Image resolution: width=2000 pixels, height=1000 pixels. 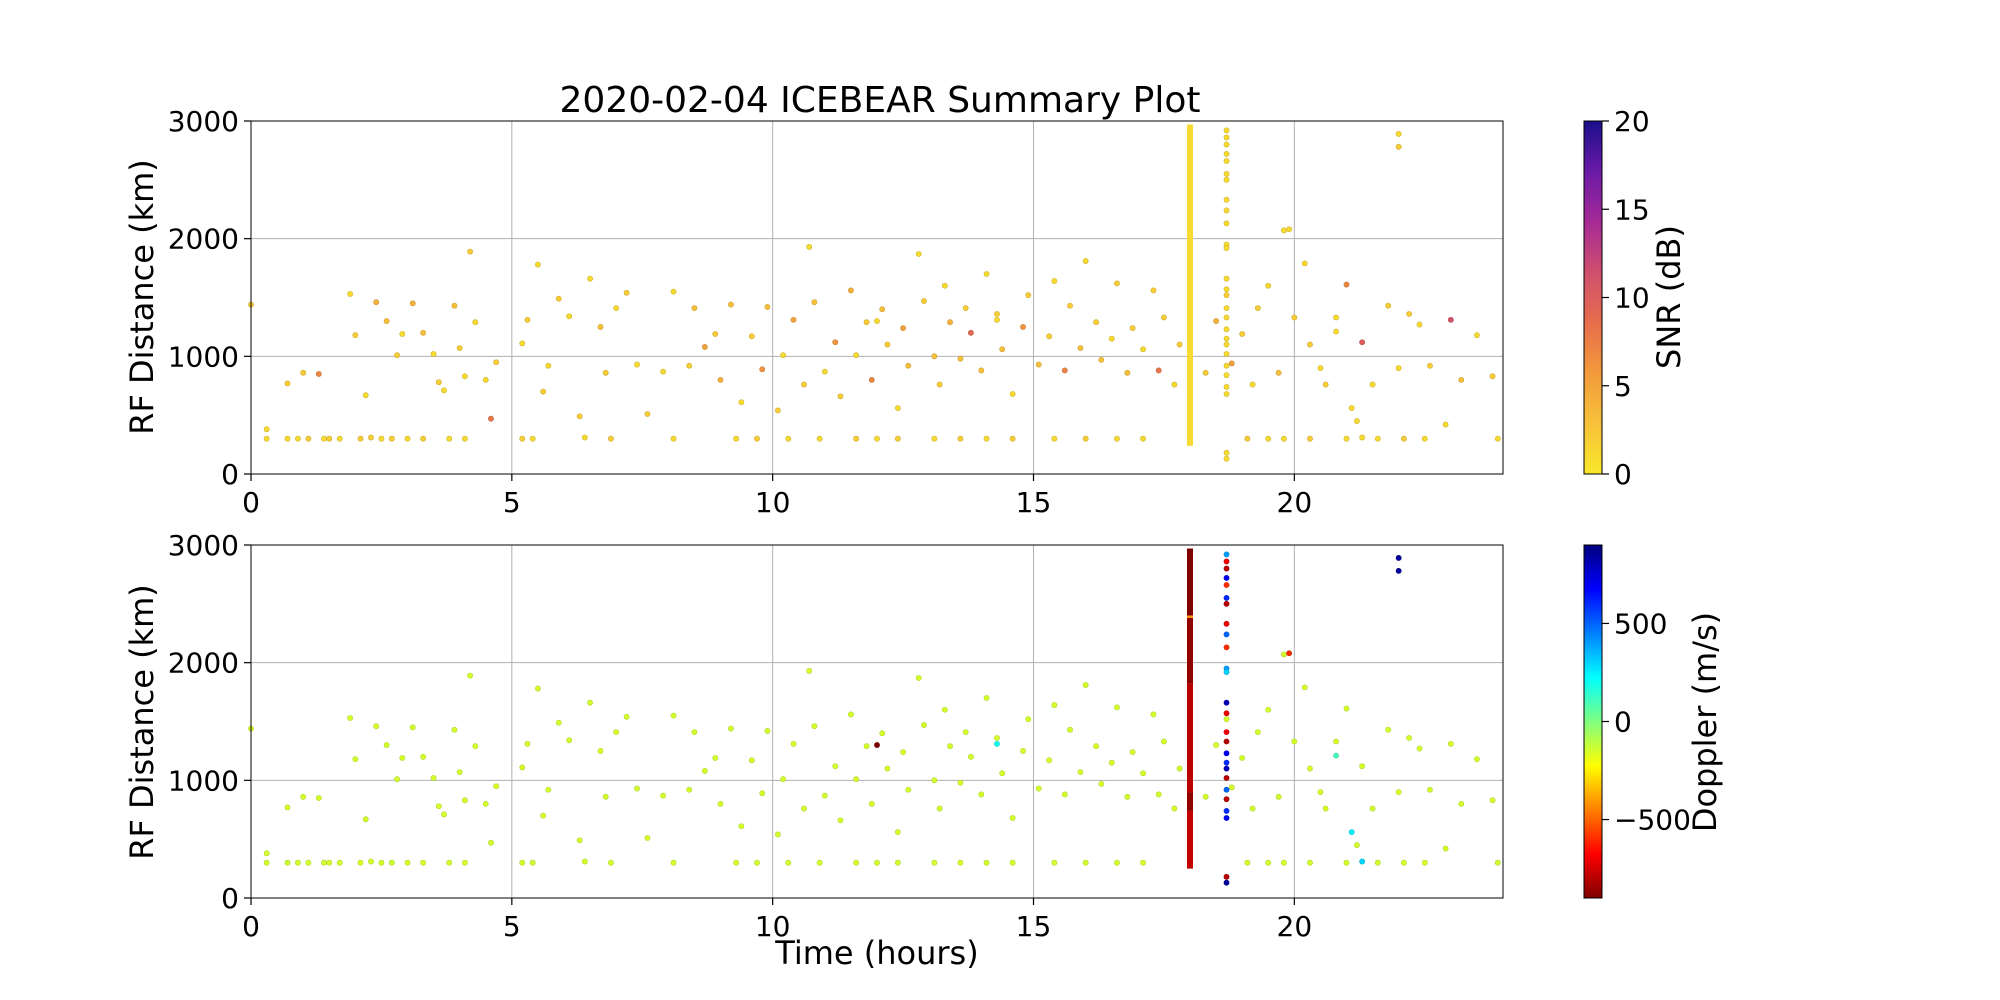 I want to click on y-tick-label: 1000, so click(x=203, y=356).